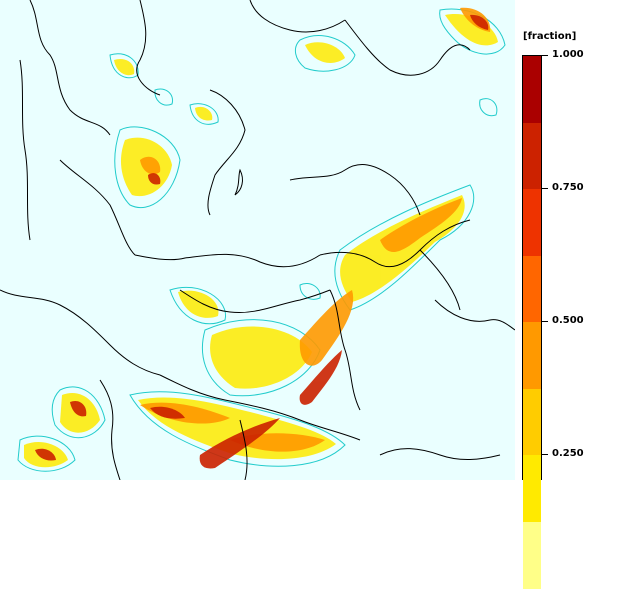  Describe the element at coordinates (568, 187) in the screenshot. I see `legend-tick-label: 0.750` at that location.